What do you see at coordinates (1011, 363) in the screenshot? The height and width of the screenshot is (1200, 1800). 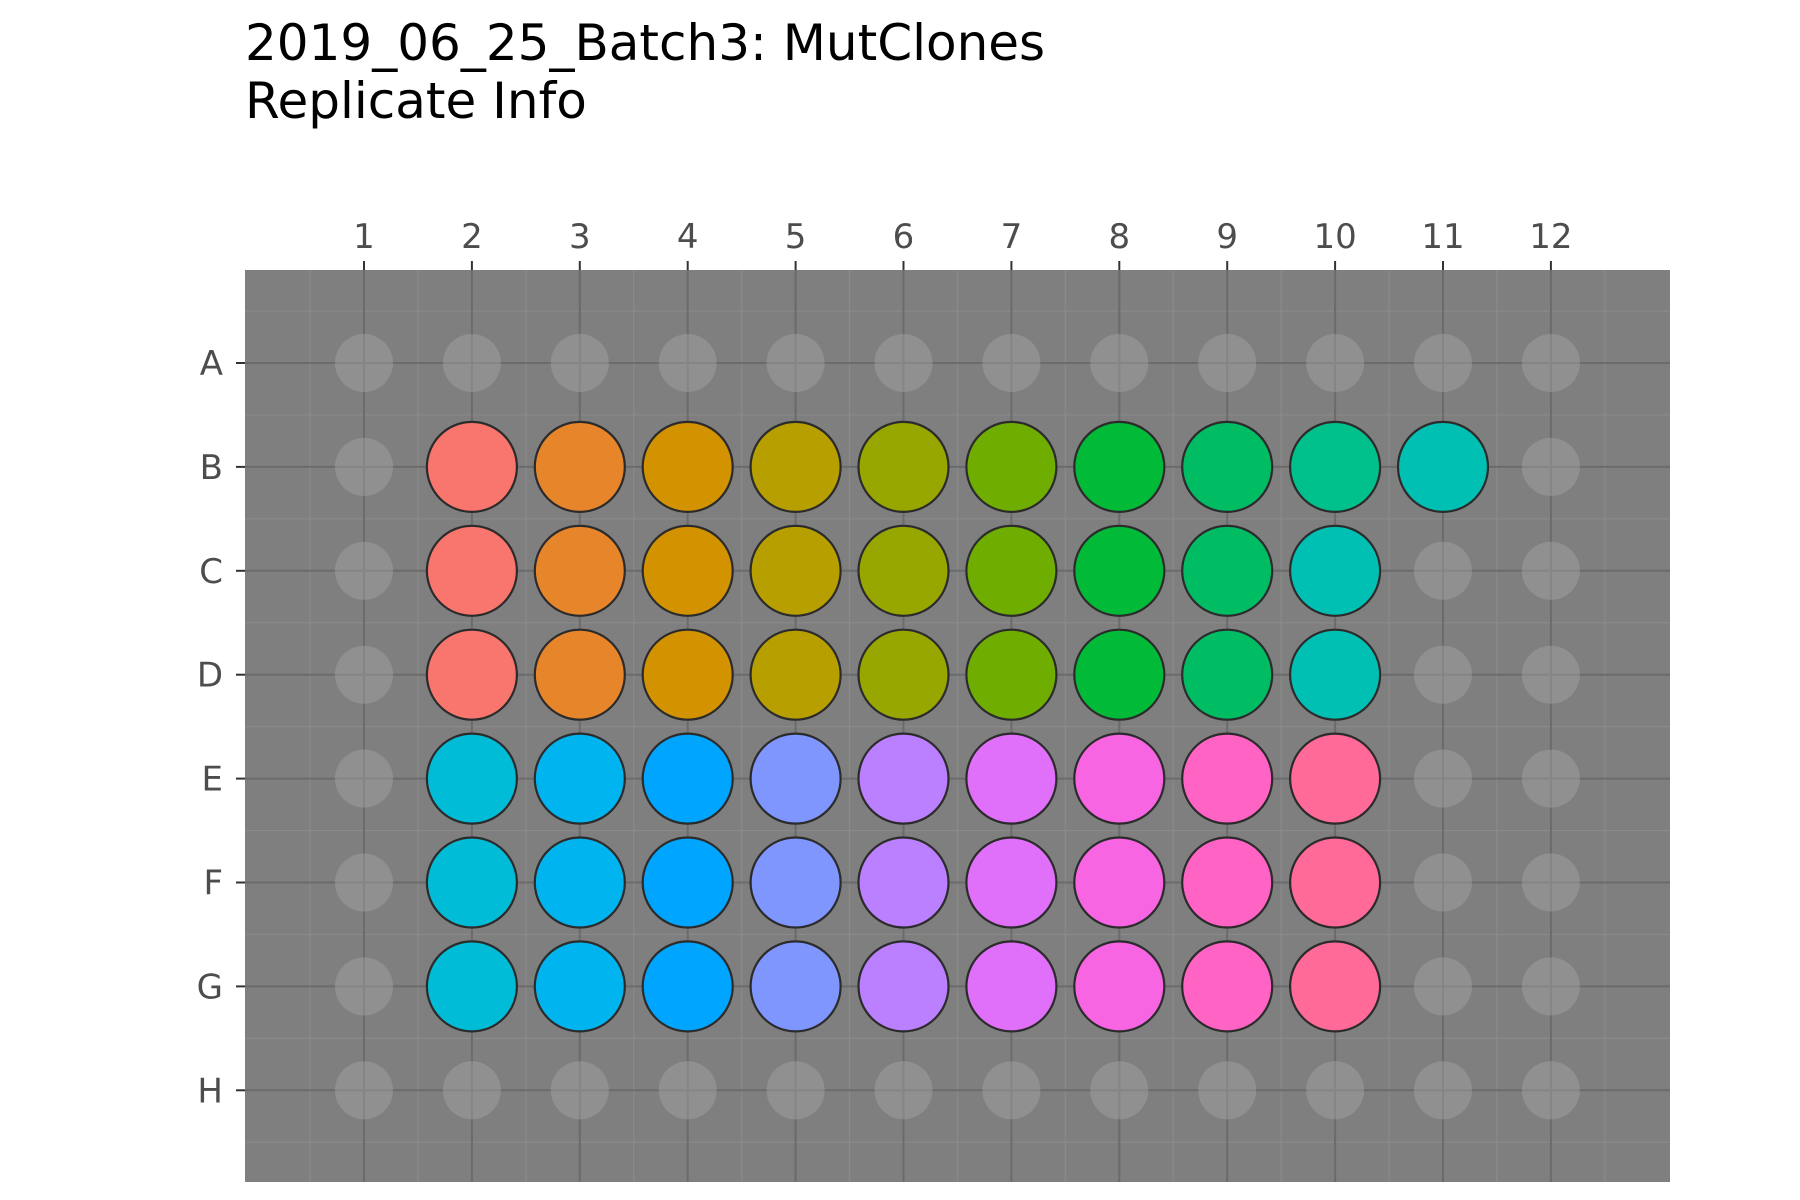 I see `empty-well-A7` at bounding box center [1011, 363].